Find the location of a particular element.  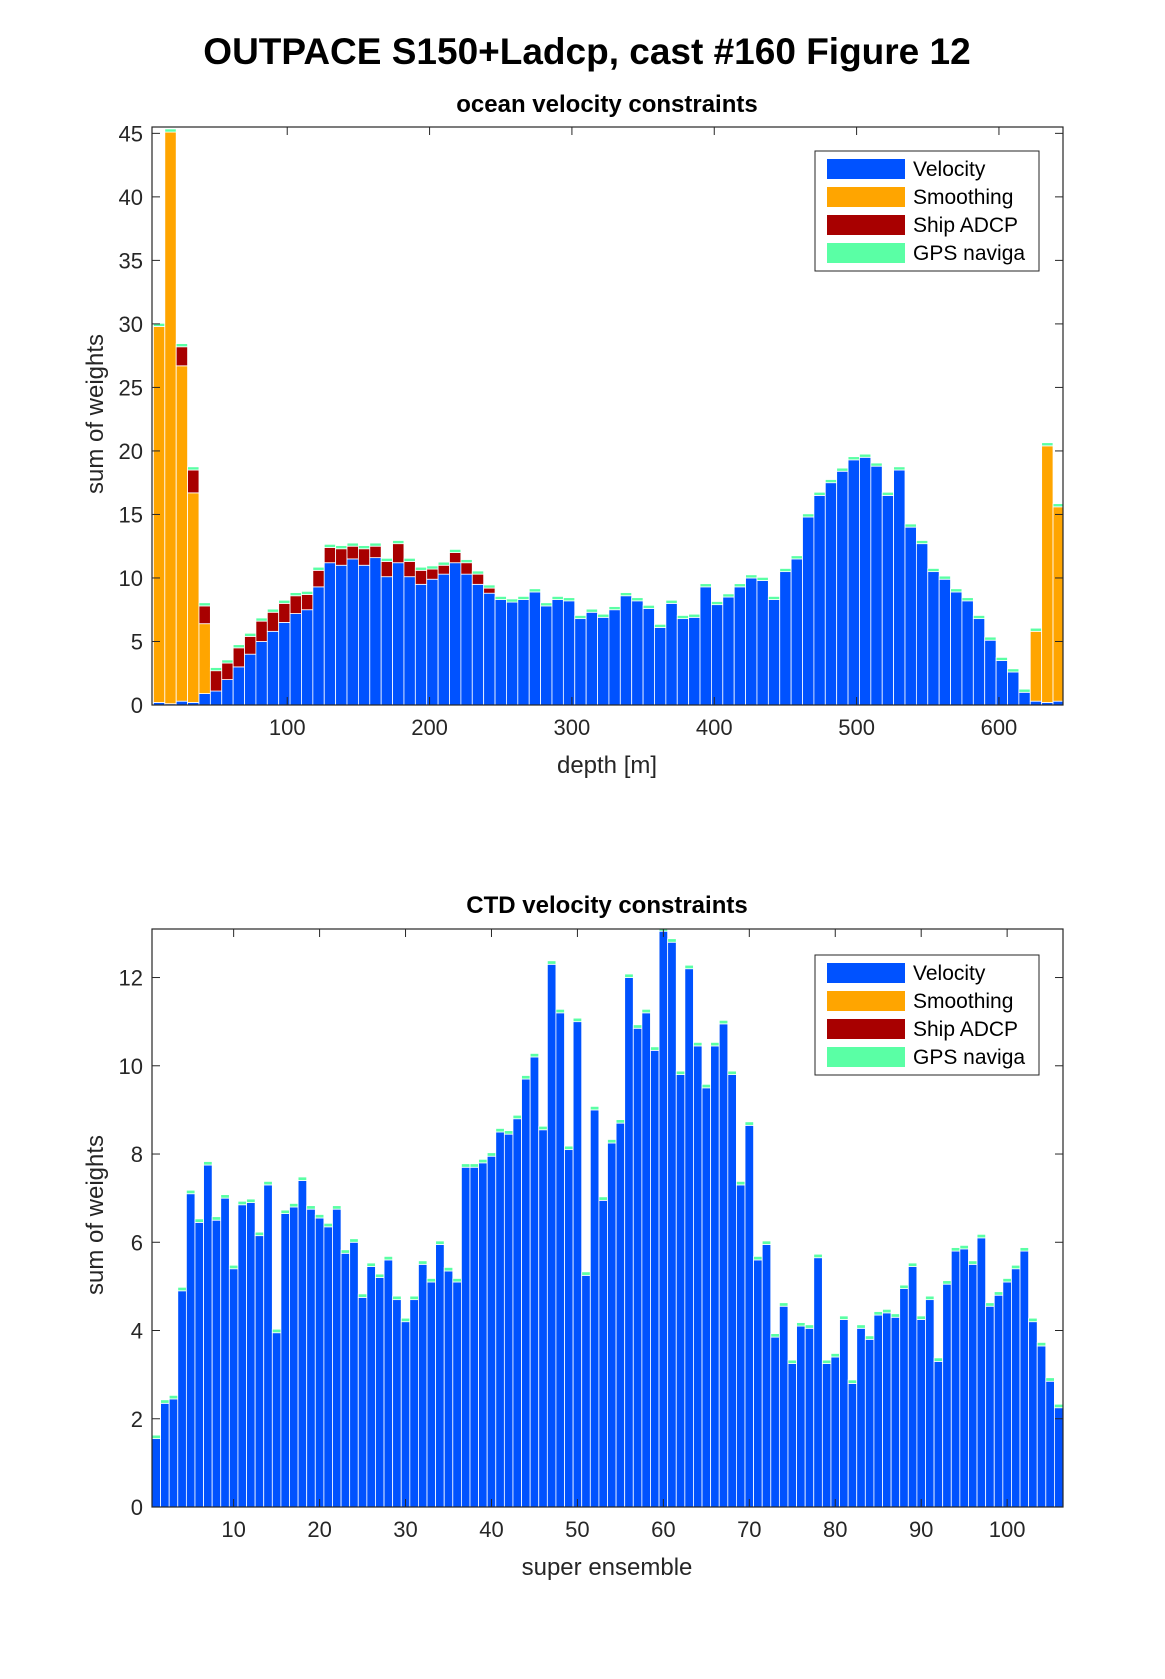

y-tick-label: 25 is located at coordinates (131, 387).